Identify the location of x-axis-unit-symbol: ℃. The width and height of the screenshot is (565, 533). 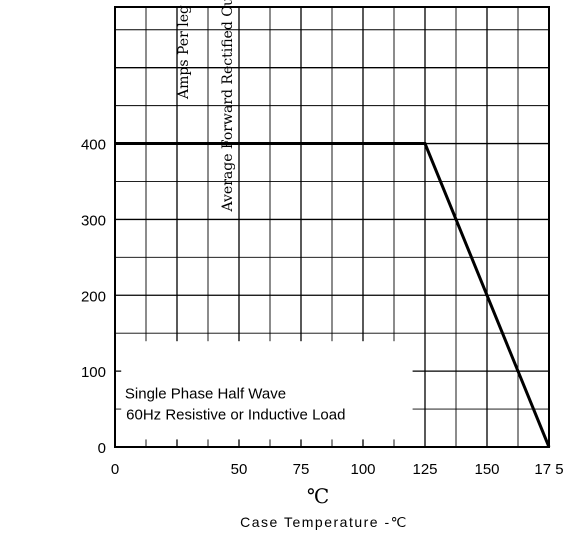
(318, 496).